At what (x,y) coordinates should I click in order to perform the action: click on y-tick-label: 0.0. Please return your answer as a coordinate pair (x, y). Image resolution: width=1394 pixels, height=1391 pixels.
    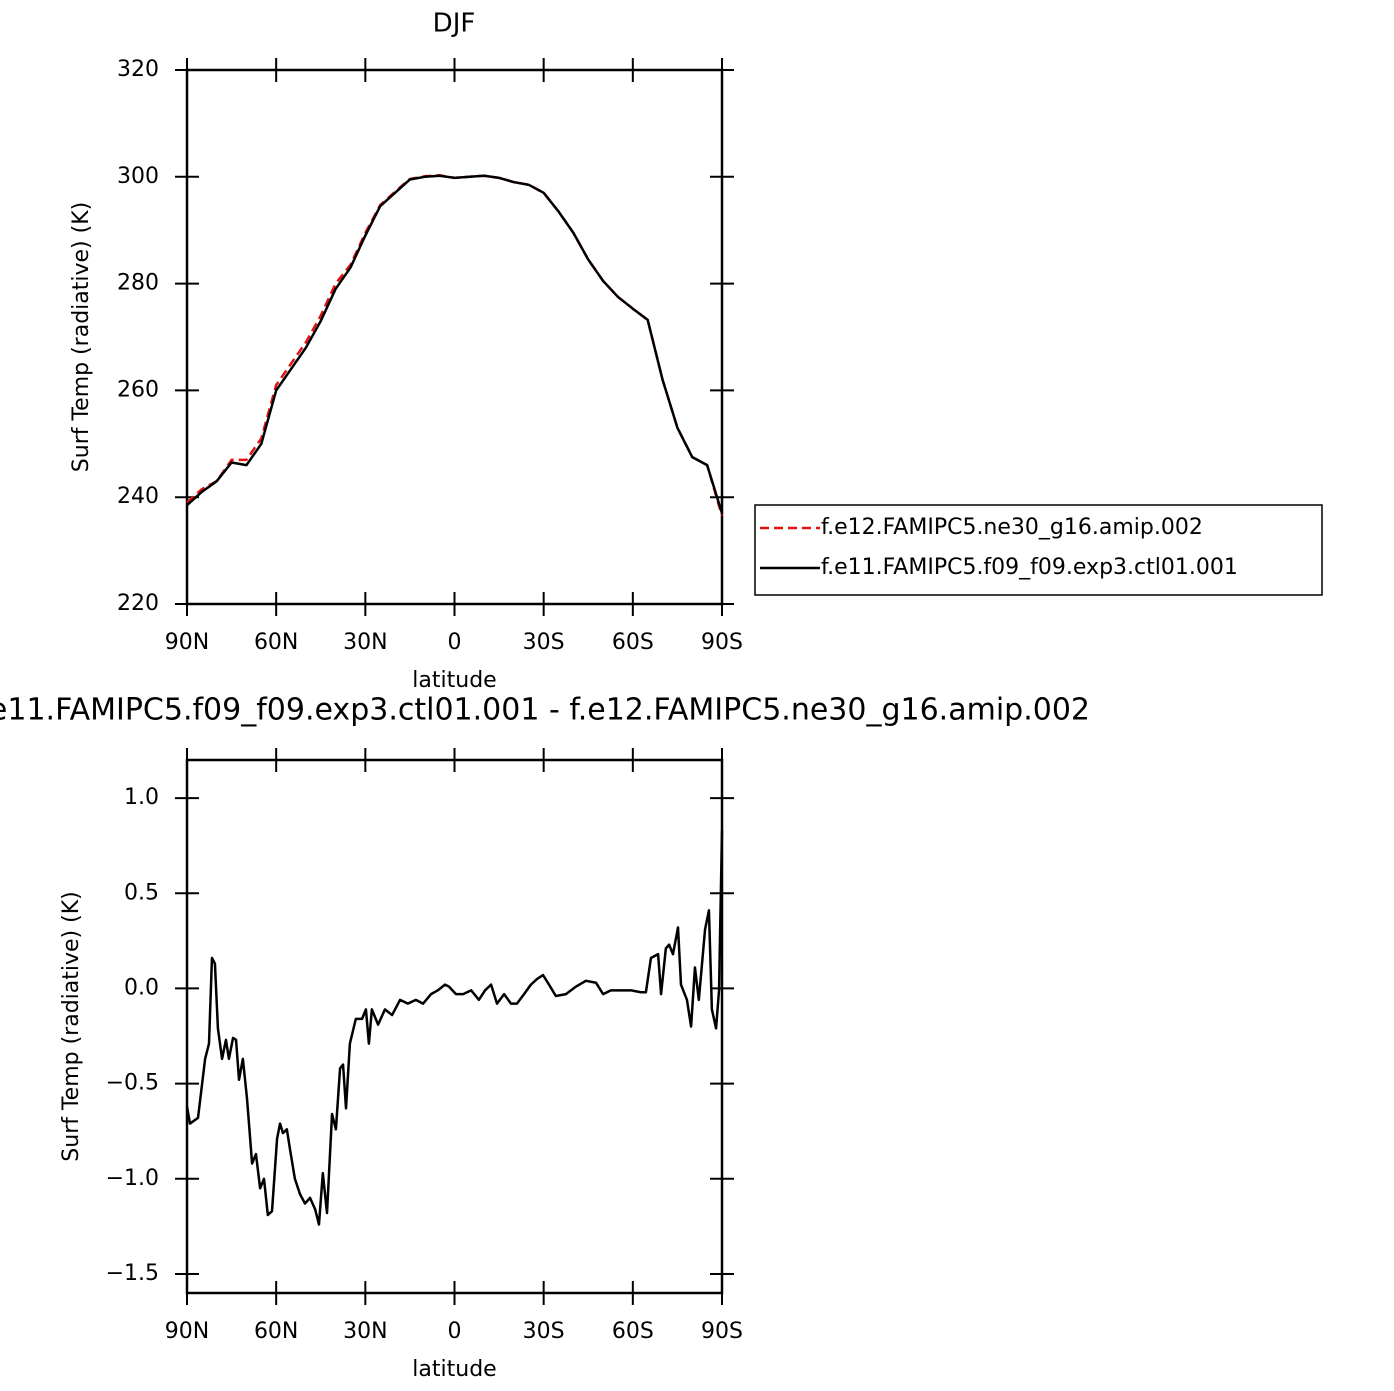
    Looking at the image, I should click on (141, 987).